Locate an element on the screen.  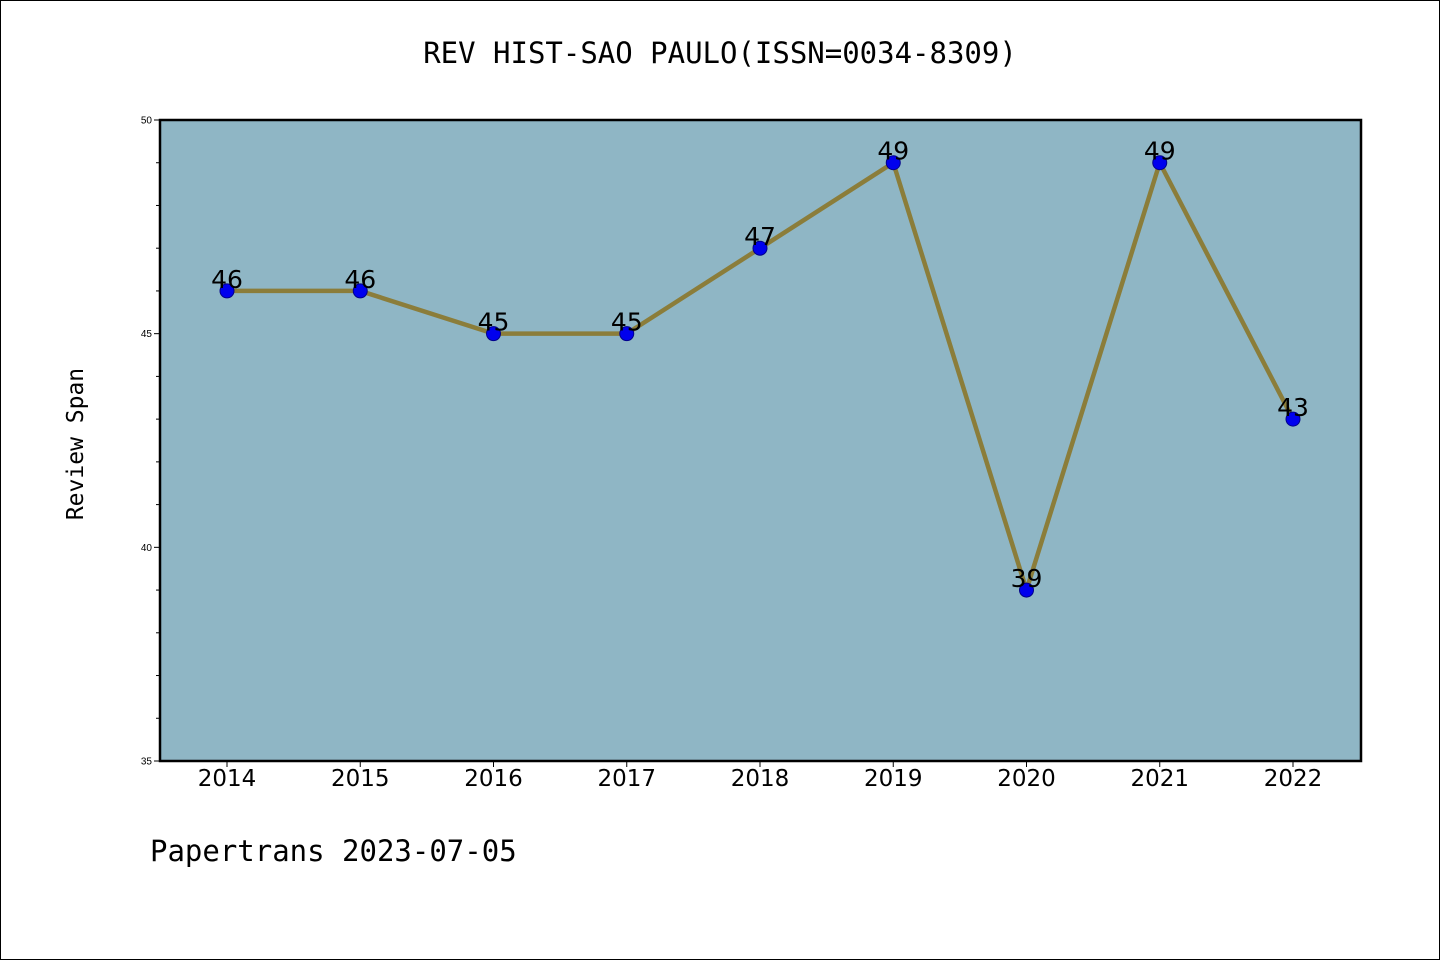
x-axis-ticks: 2014 2015 2016 2017 2018 2019 2020 2021 2022 is located at coordinates (760, 776).